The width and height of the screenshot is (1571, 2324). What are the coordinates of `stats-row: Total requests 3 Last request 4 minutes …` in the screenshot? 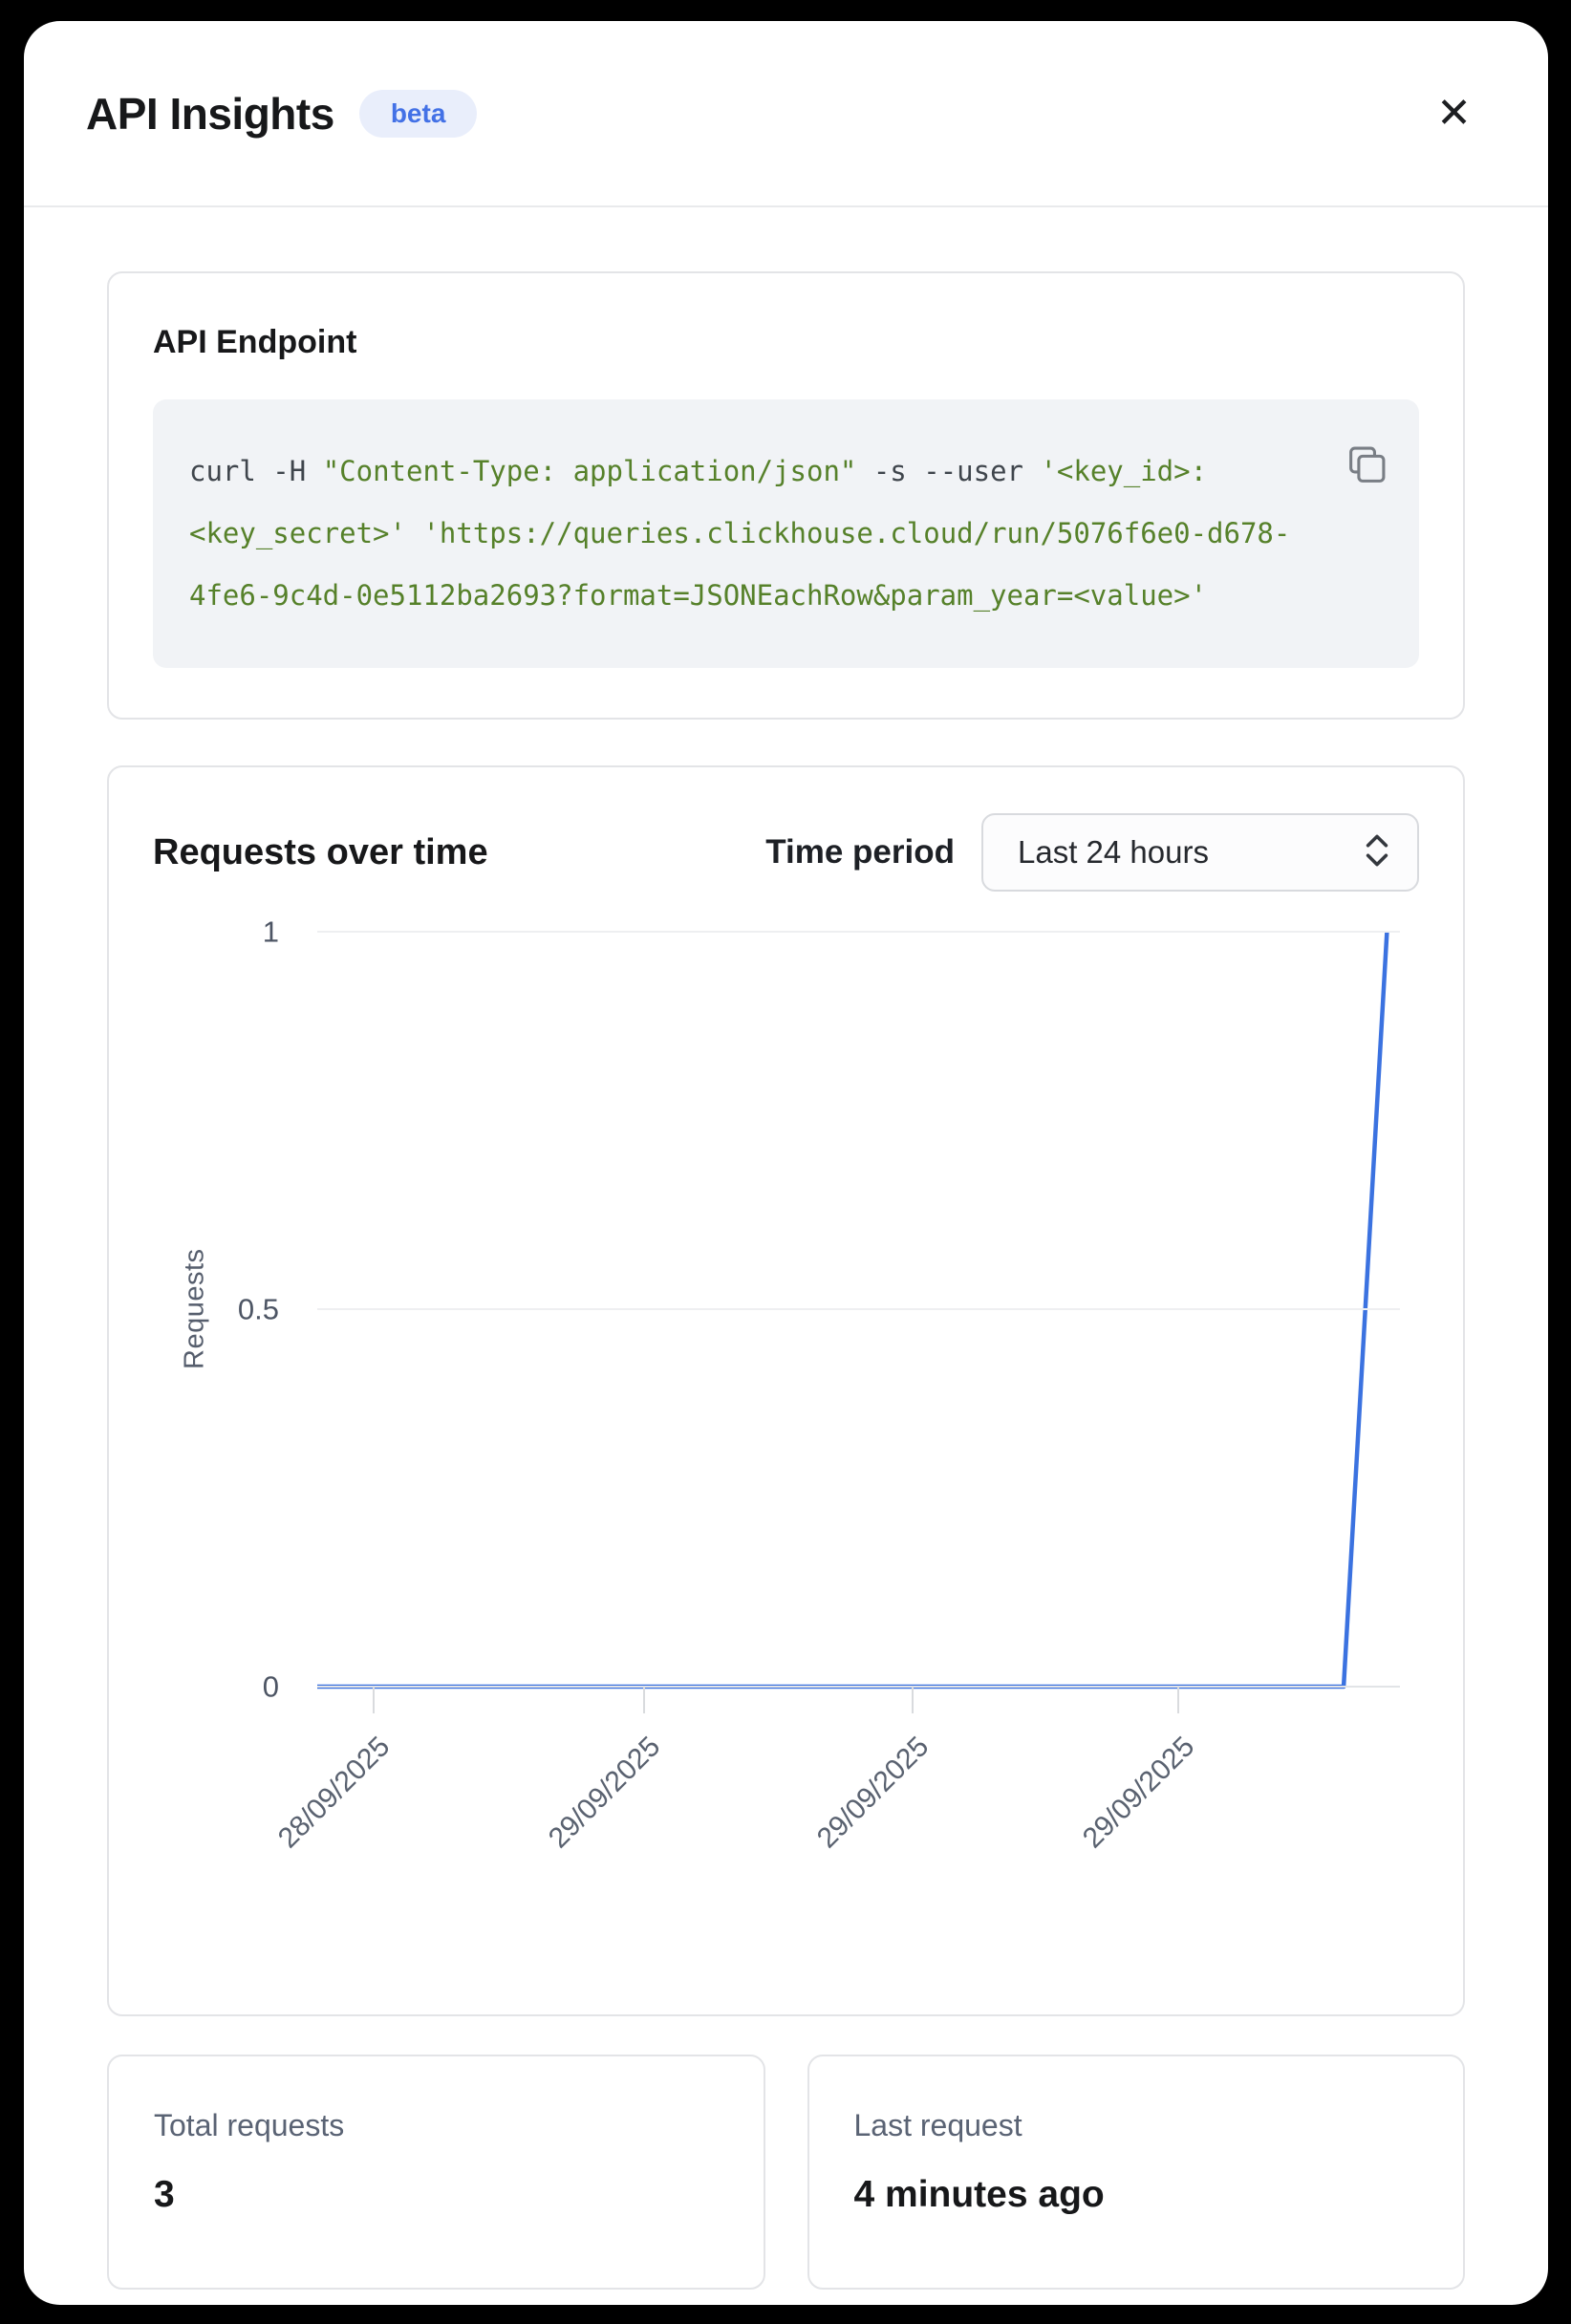 It's located at (786, 2172).